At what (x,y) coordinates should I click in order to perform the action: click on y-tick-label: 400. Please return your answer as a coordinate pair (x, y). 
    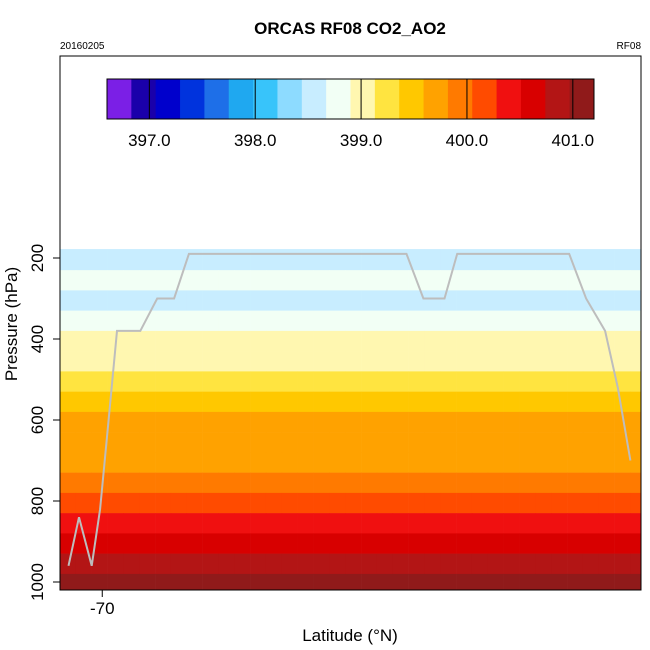
    Looking at the image, I should click on (37, 339).